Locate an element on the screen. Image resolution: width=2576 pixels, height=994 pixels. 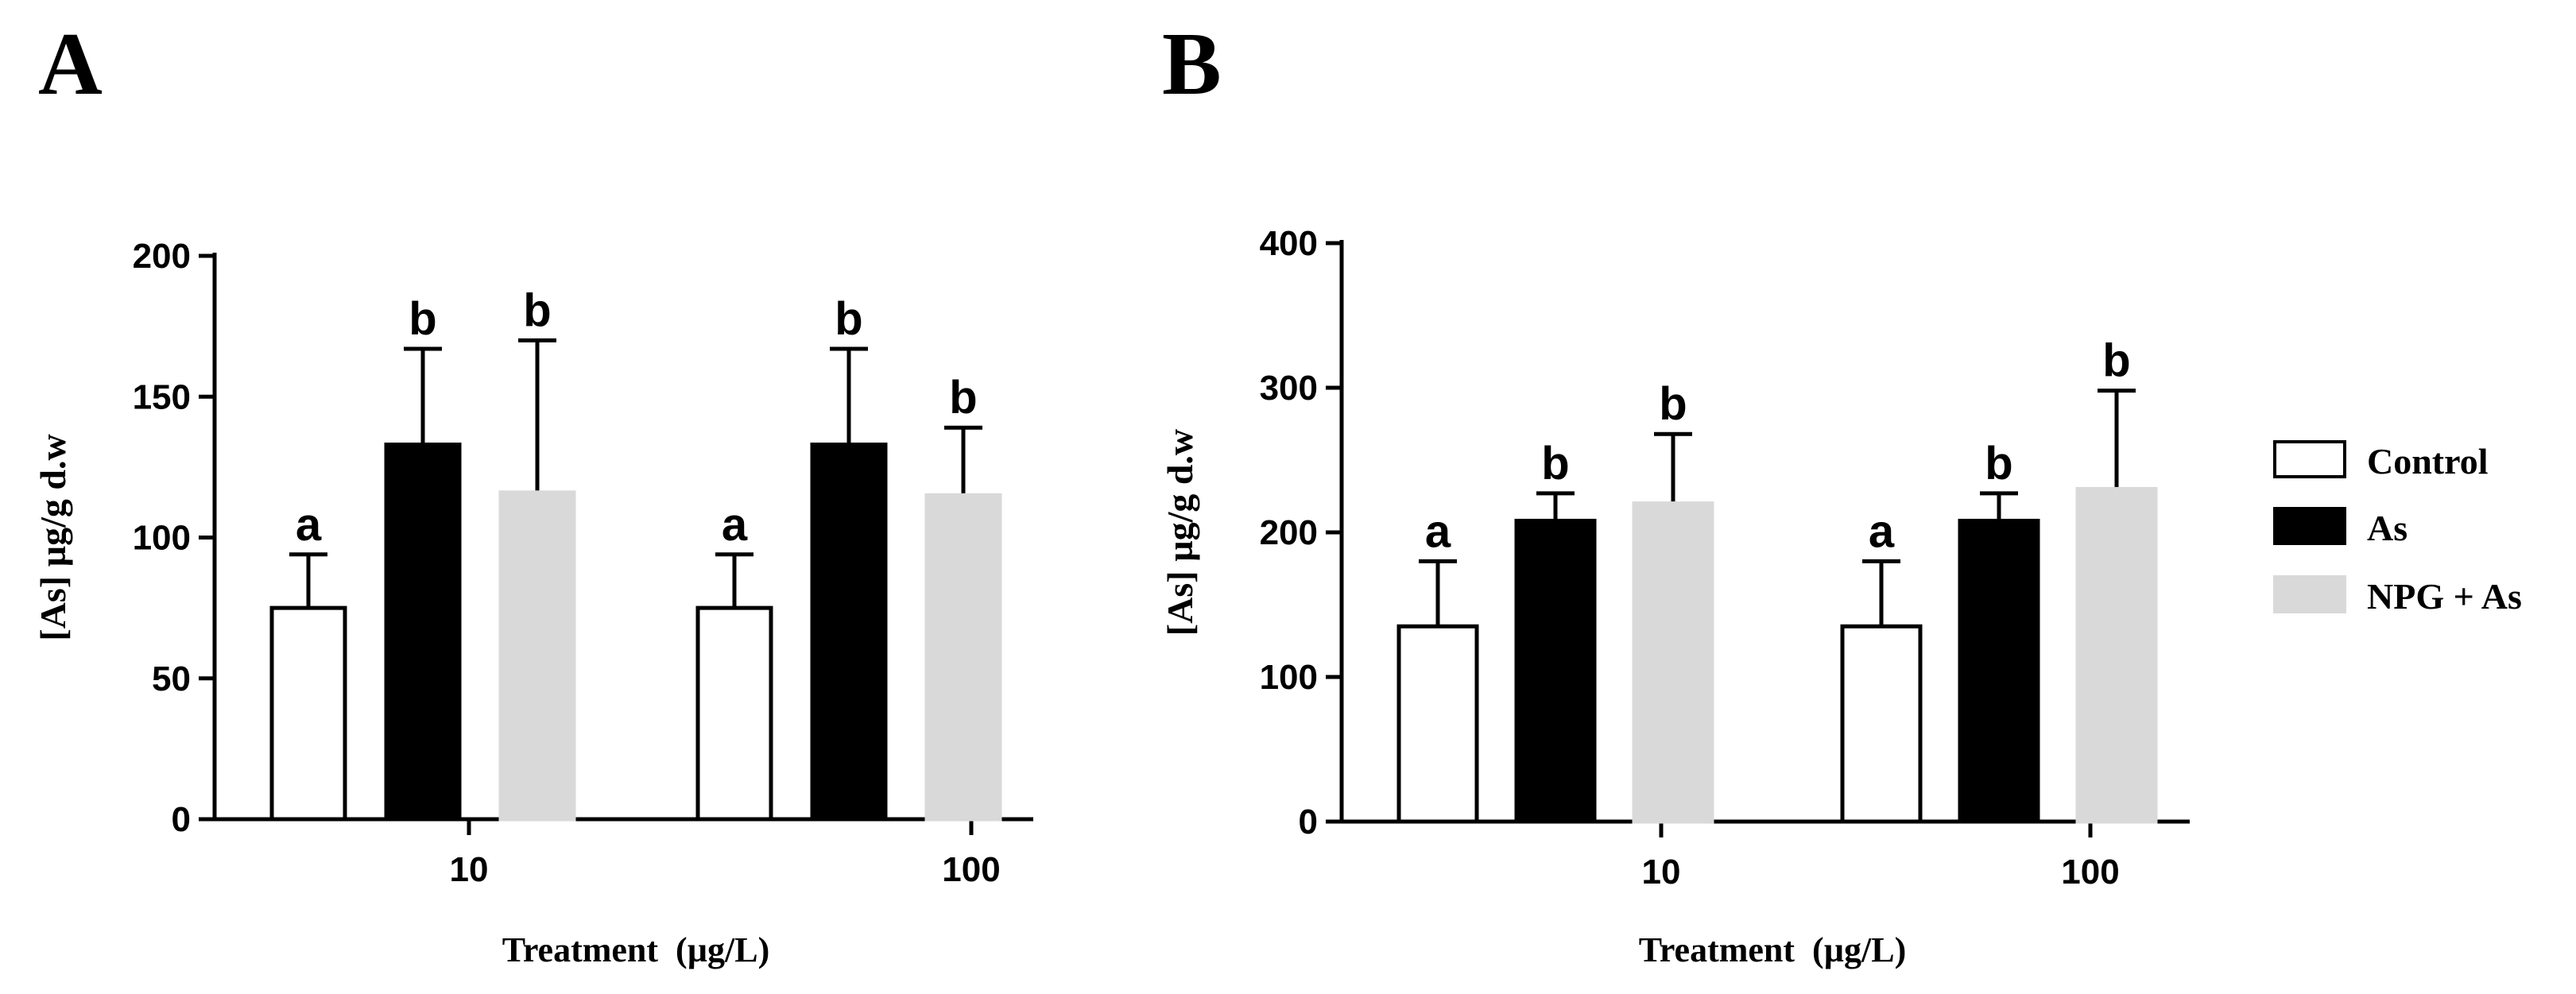
legend: Control As NPG + As is located at coordinates (2397, 528).